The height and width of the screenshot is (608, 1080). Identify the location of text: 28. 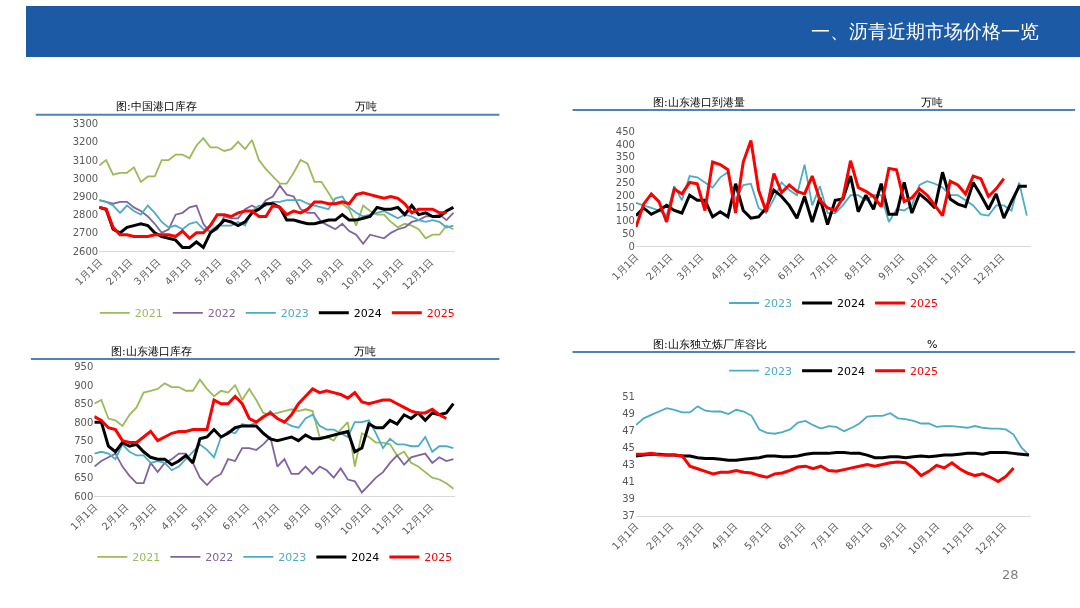
(1010, 574).